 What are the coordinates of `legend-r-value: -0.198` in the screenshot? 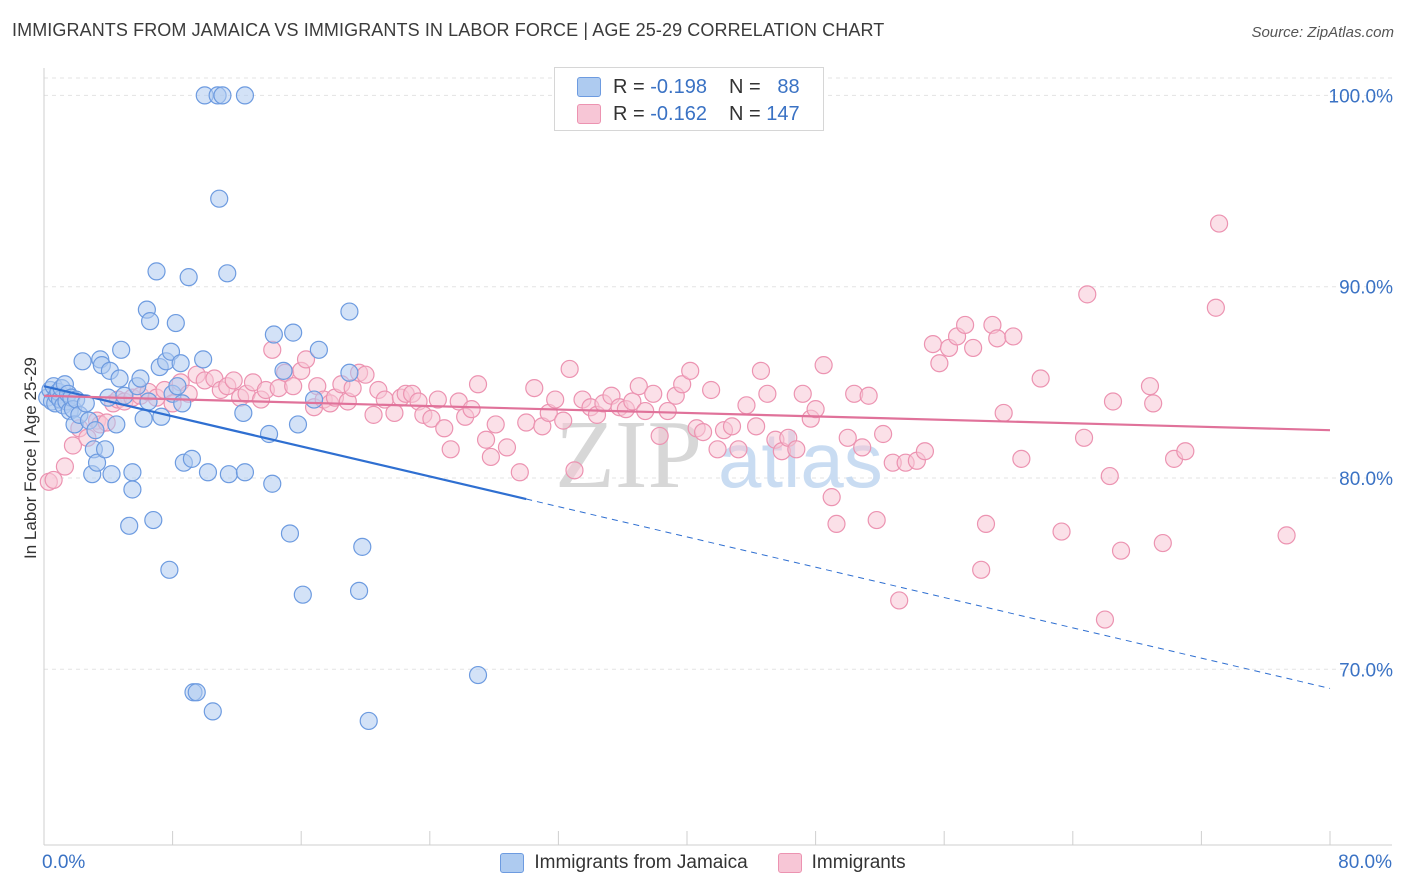 It's located at (678, 86).